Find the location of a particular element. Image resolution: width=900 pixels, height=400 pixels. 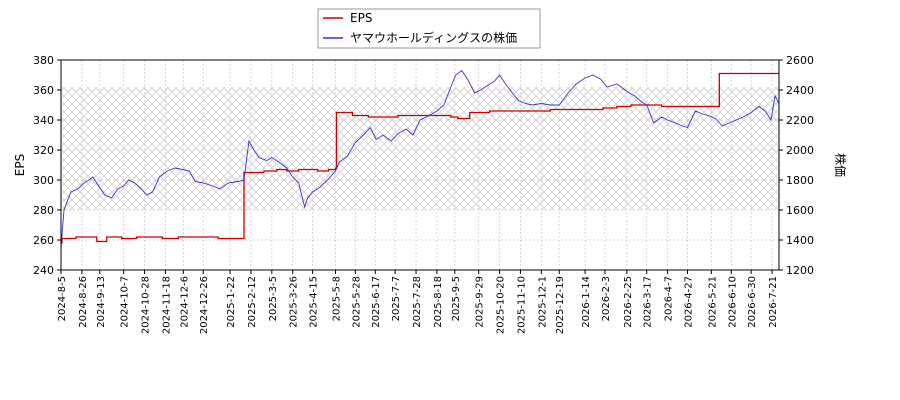

left-tick-label: 320 is located at coordinates (43, 150).